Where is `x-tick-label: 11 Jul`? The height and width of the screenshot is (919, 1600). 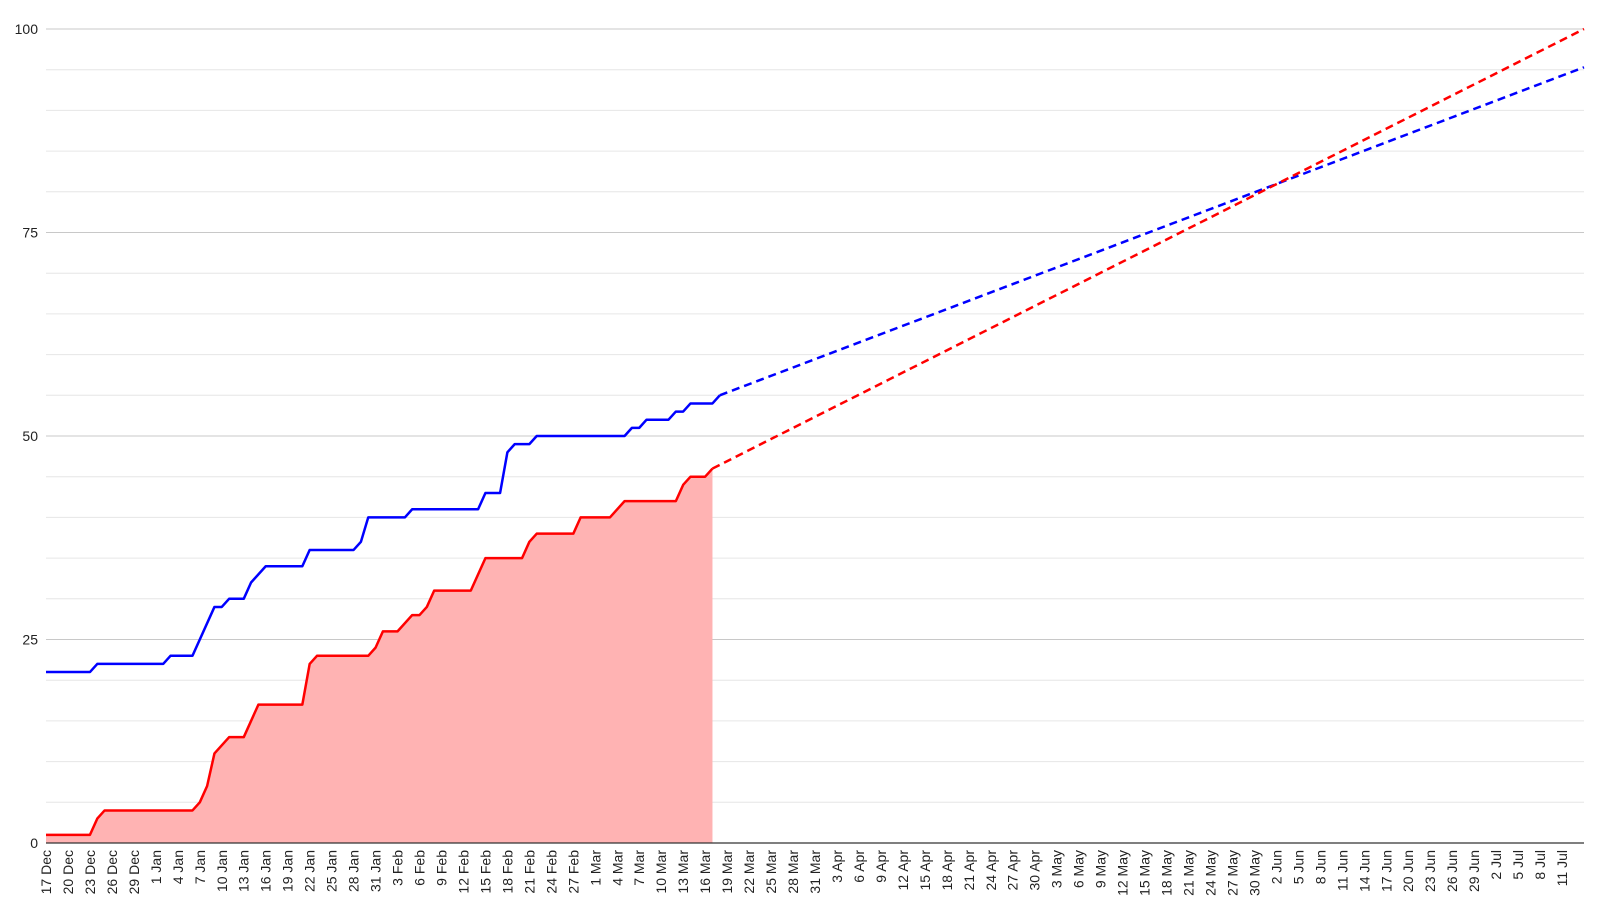
x-tick-label: 11 Jul is located at coordinates (1562, 868).